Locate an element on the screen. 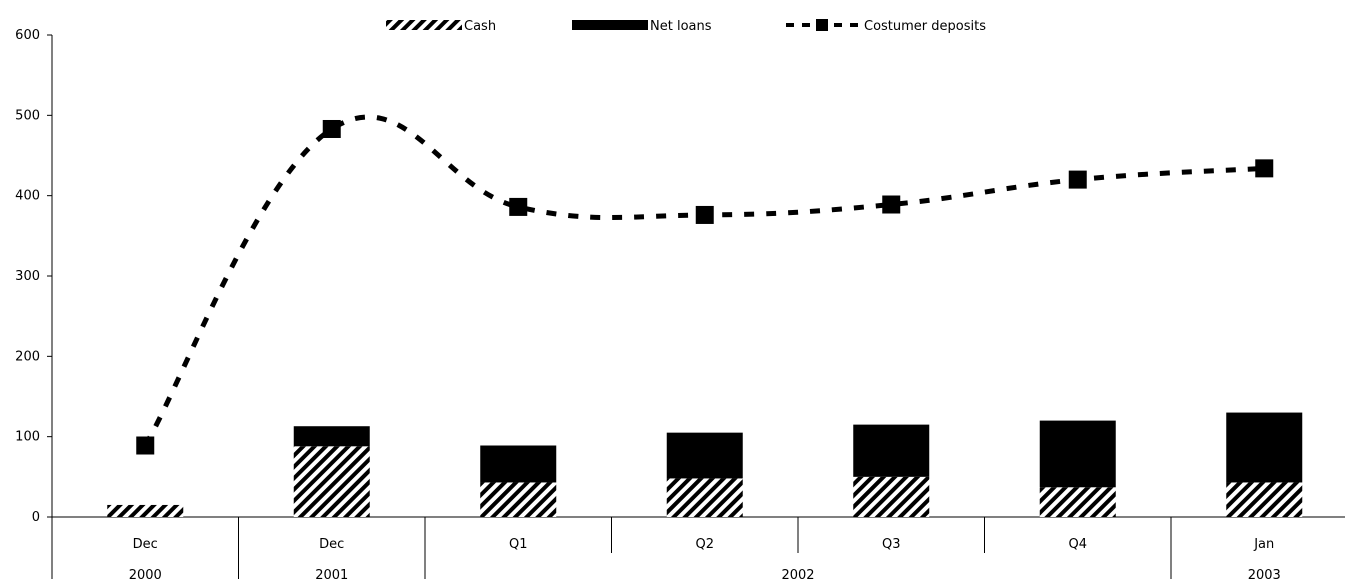  y-tick-label: 400 is located at coordinates (27, 196).